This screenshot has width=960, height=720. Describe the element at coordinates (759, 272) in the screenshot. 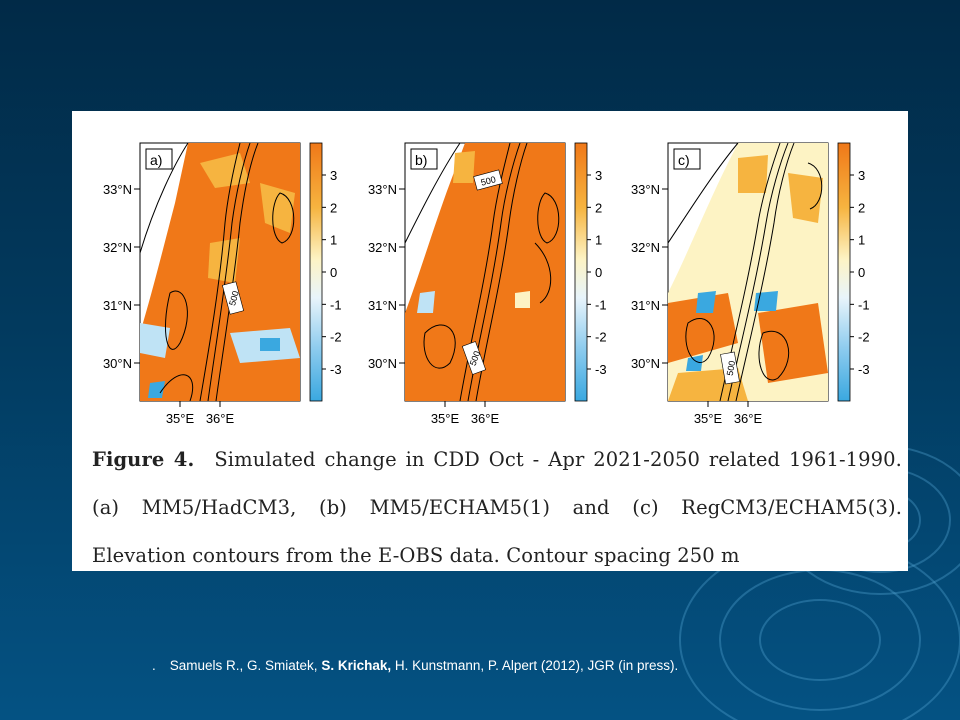

I see `panel-c: 500 c)` at that location.